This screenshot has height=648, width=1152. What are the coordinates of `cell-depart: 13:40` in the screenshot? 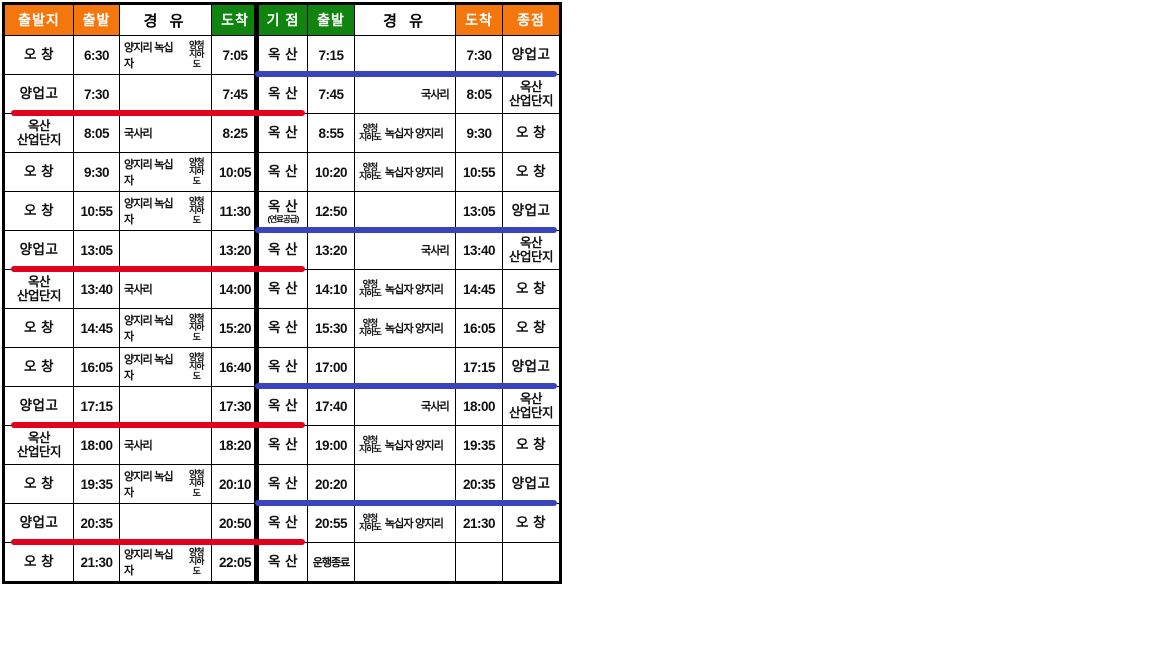 It's located at (96, 289).